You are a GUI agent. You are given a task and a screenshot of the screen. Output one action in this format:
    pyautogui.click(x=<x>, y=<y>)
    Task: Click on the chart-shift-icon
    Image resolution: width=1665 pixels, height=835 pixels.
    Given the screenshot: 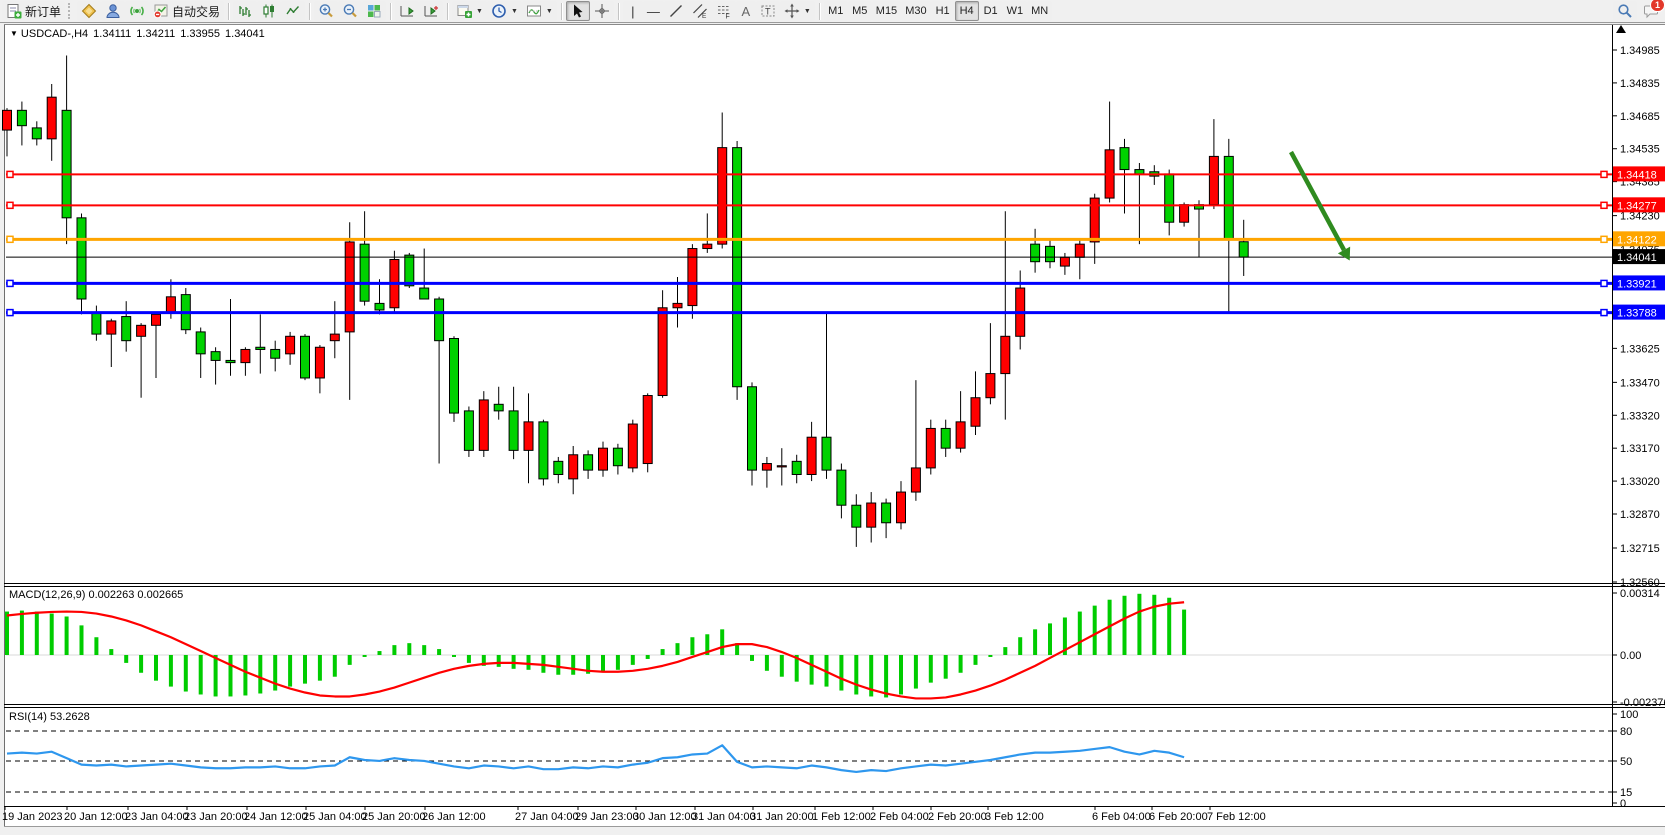 What is the action you would take?
    pyautogui.click(x=431, y=11)
    